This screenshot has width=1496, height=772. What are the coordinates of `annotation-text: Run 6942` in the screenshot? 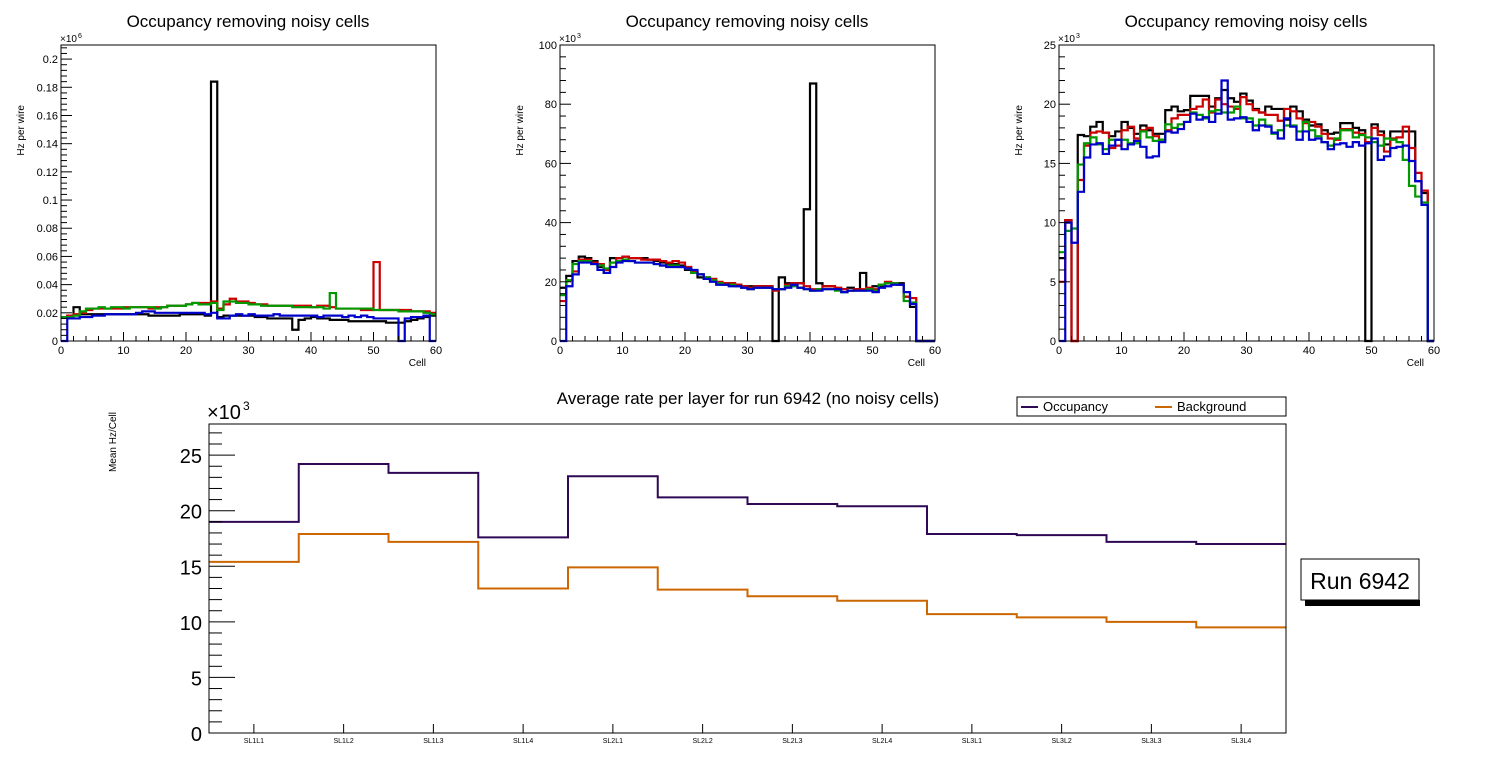 It's located at (1360, 581).